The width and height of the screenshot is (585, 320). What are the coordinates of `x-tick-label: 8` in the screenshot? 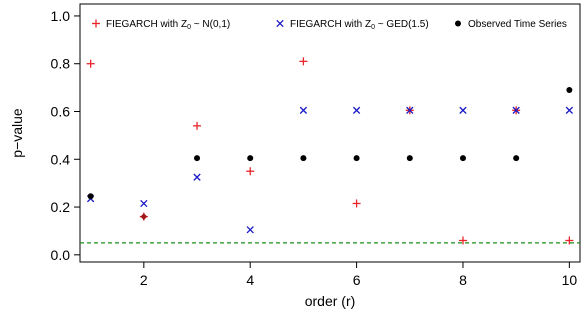 It's located at (463, 280).